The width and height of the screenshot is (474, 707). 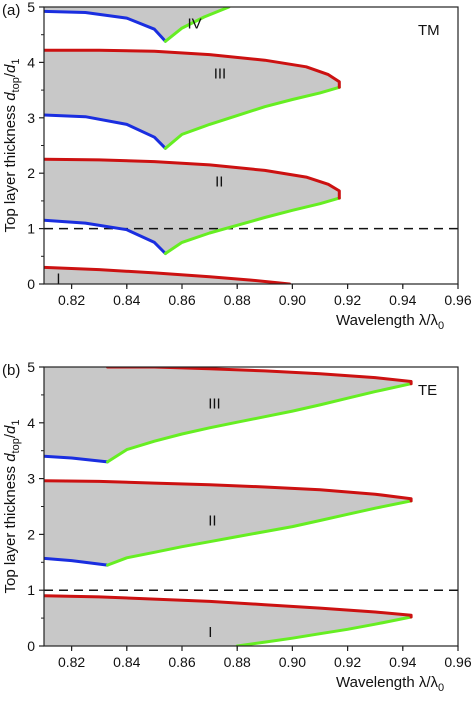 I want to click on band-label-IV: IV, so click(x=195, y=24).